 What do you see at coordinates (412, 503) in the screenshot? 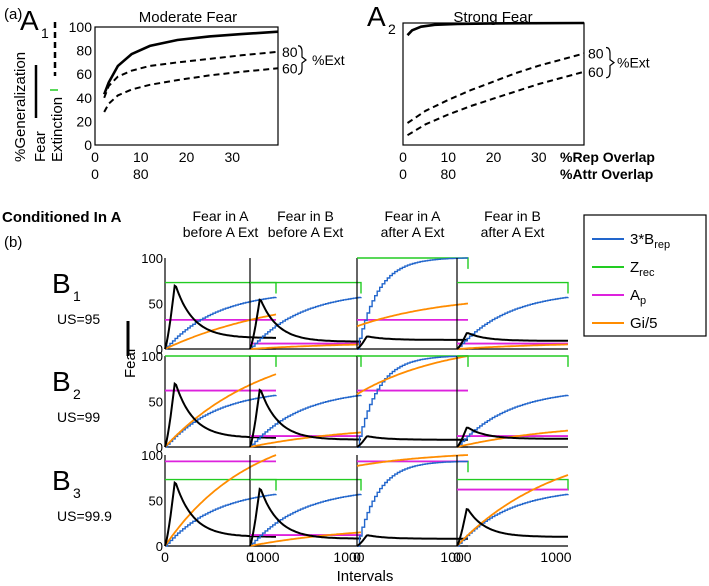
I see `b-panel-r3c3-brep-line` at bounding box center [412, 503].